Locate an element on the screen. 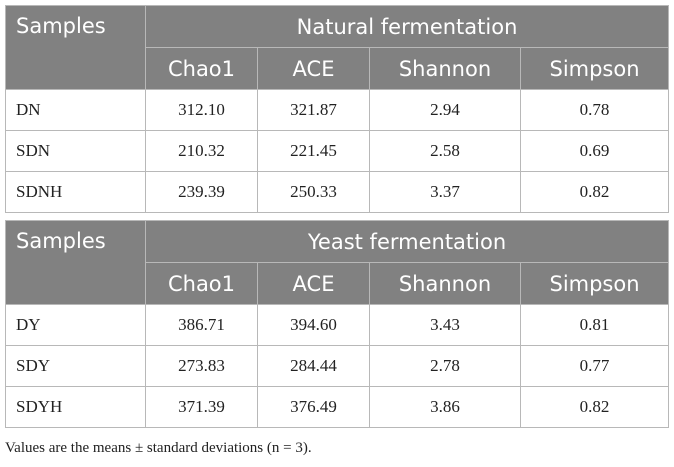  sample-name: SDY is located at coordinates (75, 366).